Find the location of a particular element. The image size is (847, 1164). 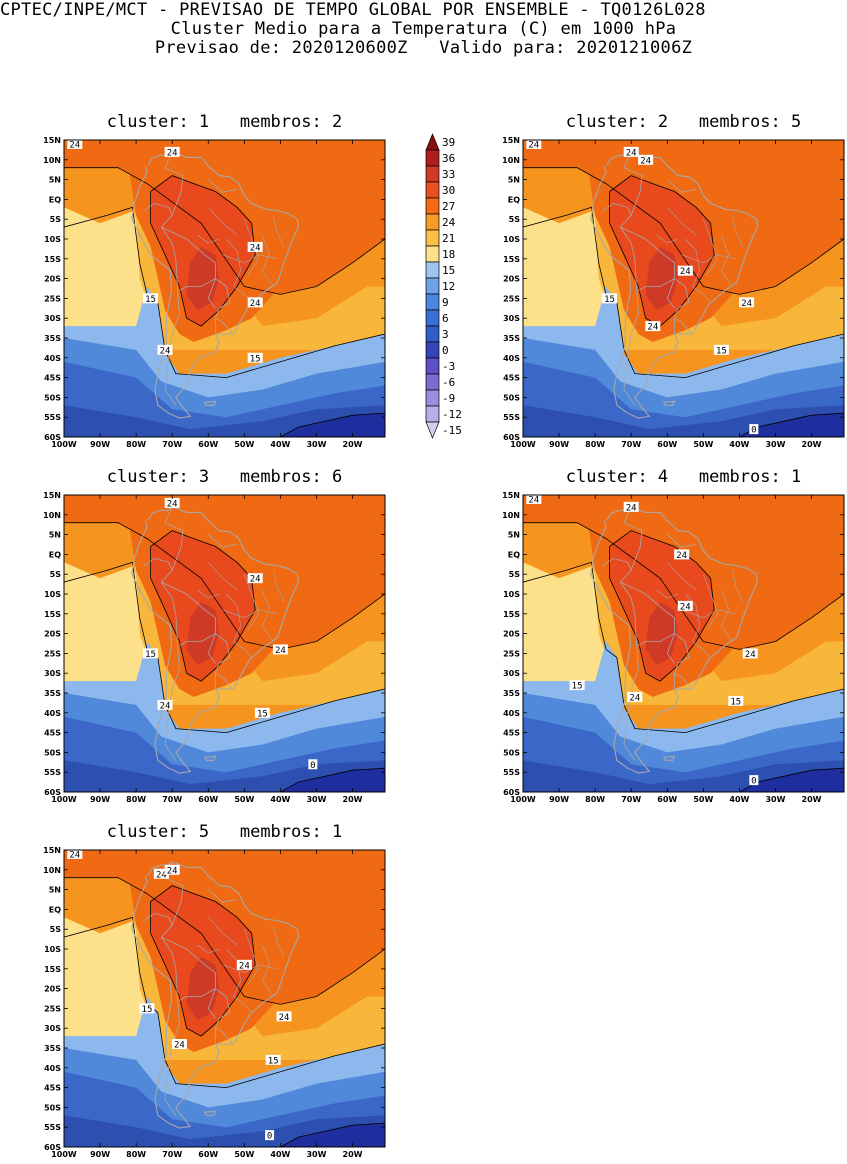

colorbar-label: -12 is located at coordinates (452, 414).